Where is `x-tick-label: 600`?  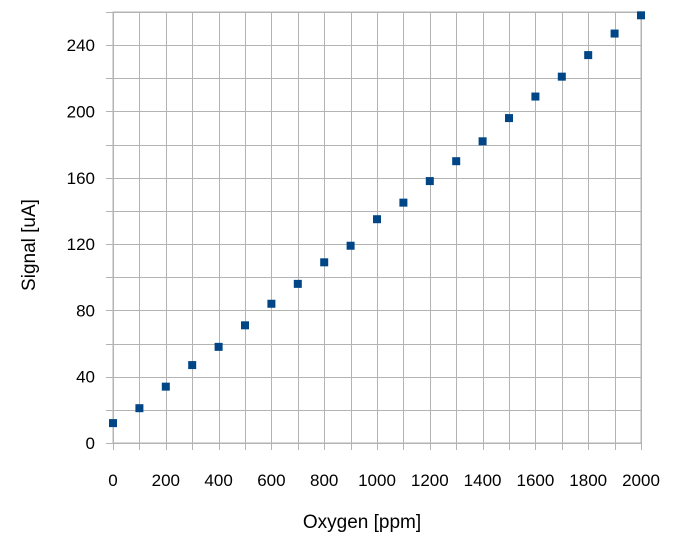
x-tick-label: 600 is located at coordinates (271, 480).